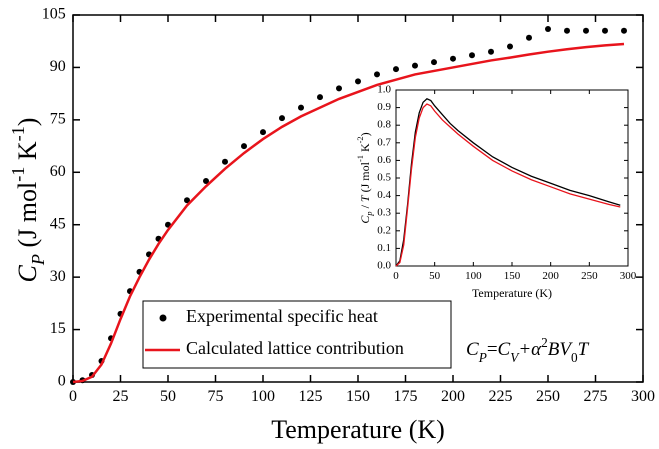 Image resolution: width=659 pixels, height=449 pixels. Describe the element at coordinates (58, 276) in the screenshot. I see `y-tick-label: 30` at that location.